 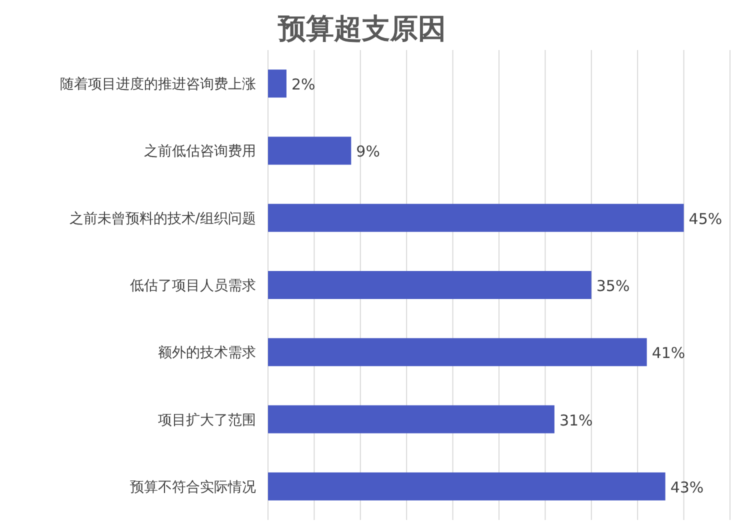 I want to click on y-tick-label: 之前低估咨询费用, so click(x=200, y=152).